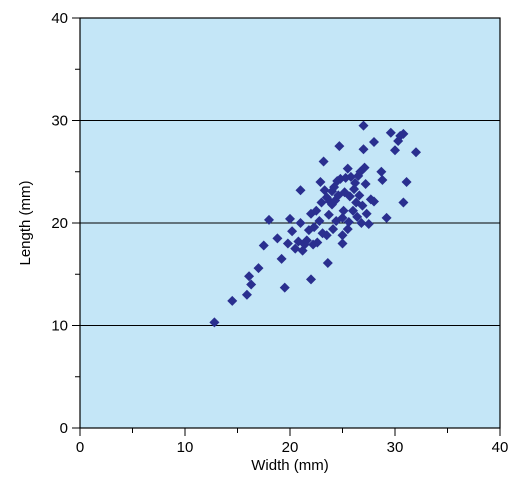  What do you see at coordinates (500, 447) in the screenshot?
I see `x-tick-label-40: 40` at bounding box center [500, 447].